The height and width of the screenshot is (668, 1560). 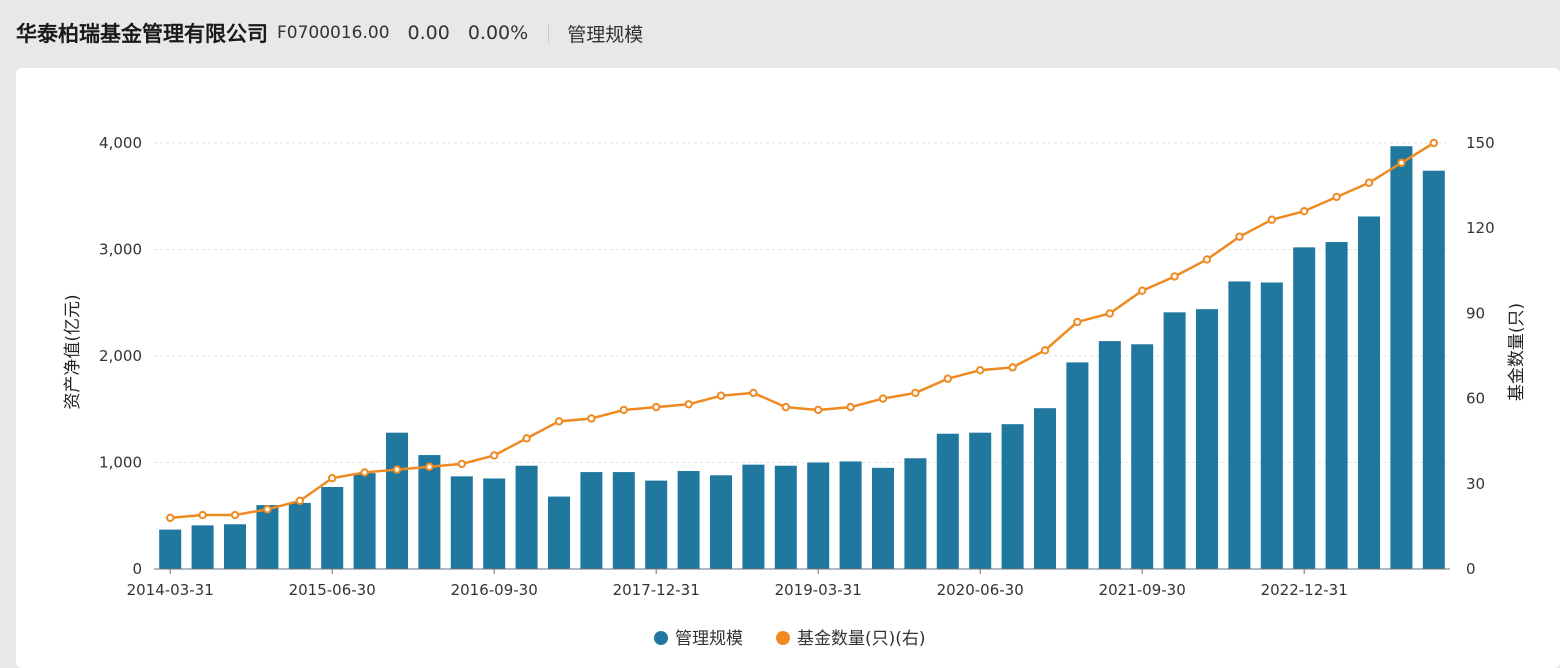 I want to click on x-axis-tick-label: 2015-06-30, so click(x=332, y=590).